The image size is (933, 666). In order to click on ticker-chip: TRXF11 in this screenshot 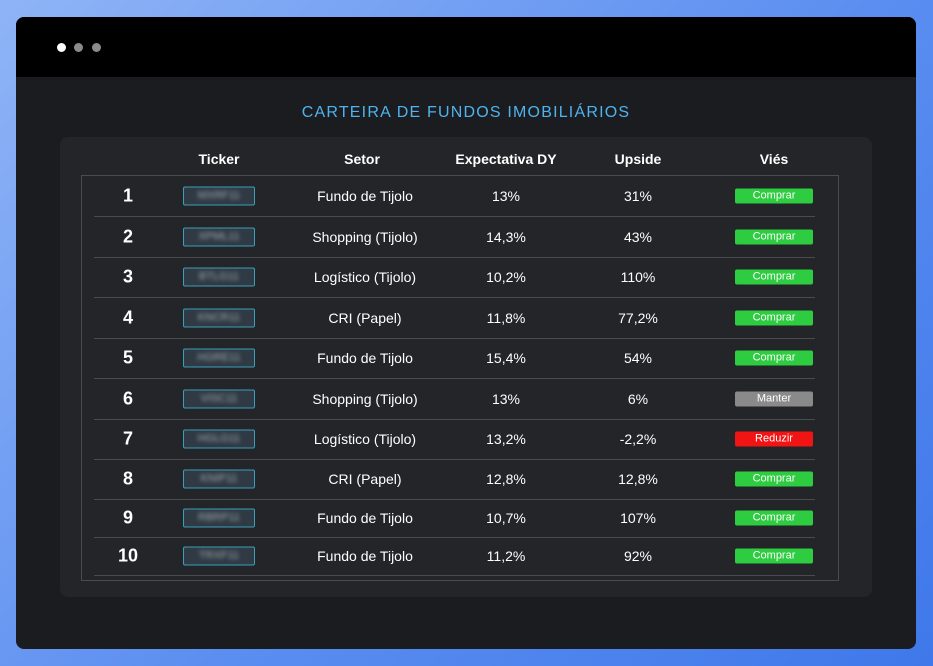, I will do `click(219, 556)`.